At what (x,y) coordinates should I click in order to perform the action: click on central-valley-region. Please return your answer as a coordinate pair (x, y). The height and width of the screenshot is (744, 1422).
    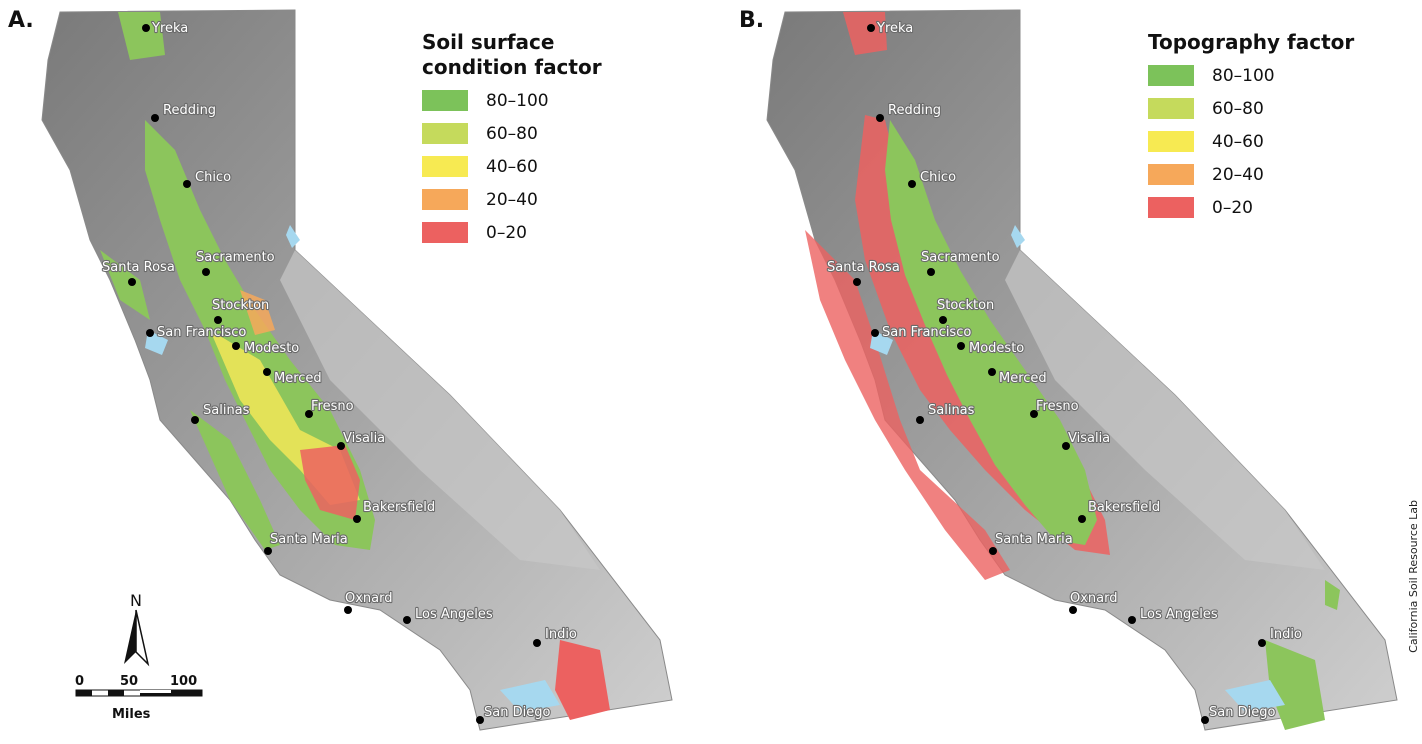
    Looking at the image, I should click on (991, 332).